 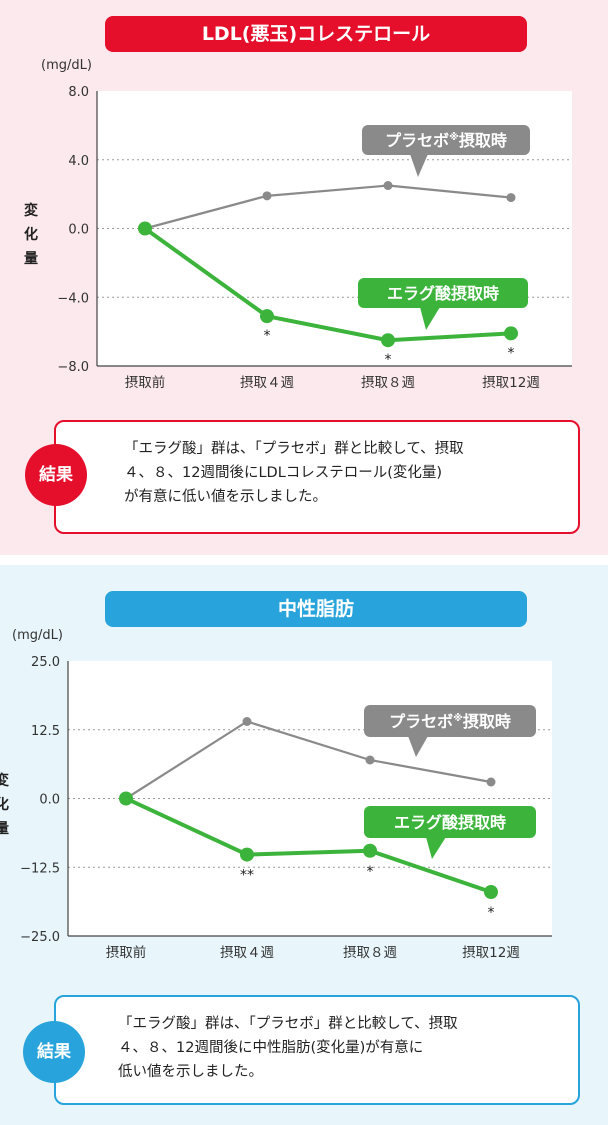 I want to click on y-tick-label: 25.0, so click(x=45, y=662).